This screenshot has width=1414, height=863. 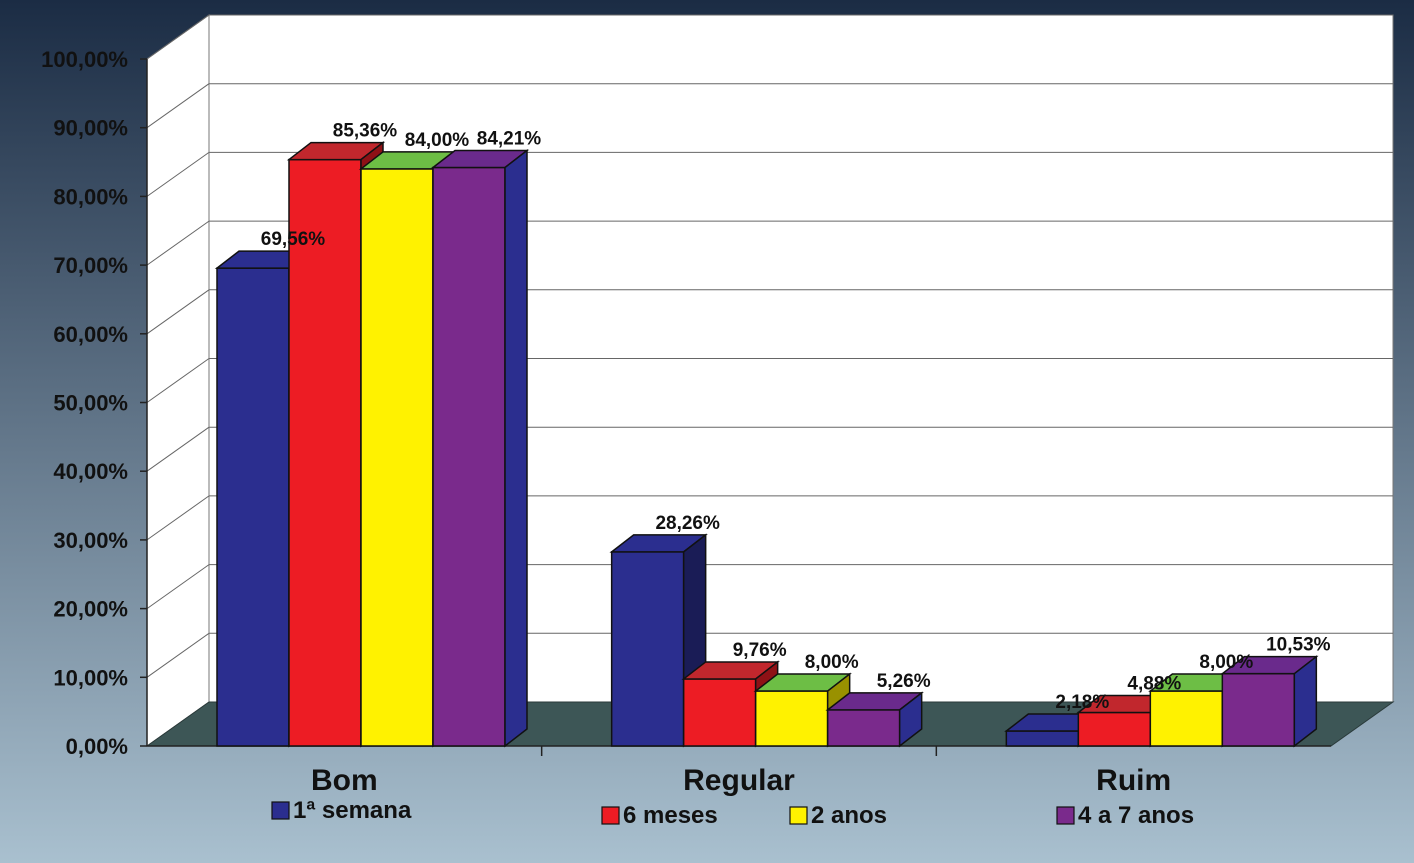 What do you see at coordinates (687, 523) in the screenshot?
I see `data-label: 28,26%` at bounding box center [687, 523].